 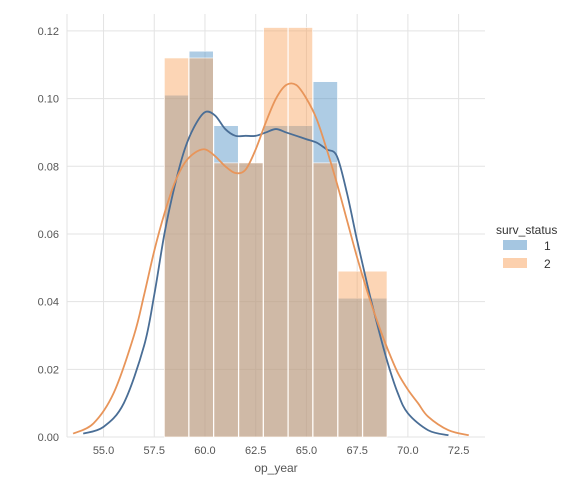 I want to click on x-tick-label: 62.5, so click(x=255, y=451).